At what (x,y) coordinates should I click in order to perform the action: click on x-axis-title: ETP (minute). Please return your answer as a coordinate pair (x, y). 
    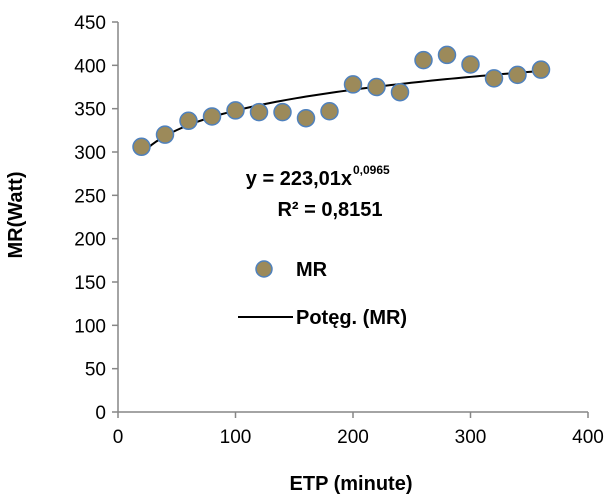
    Looking at the image, I should click on (351, 484).